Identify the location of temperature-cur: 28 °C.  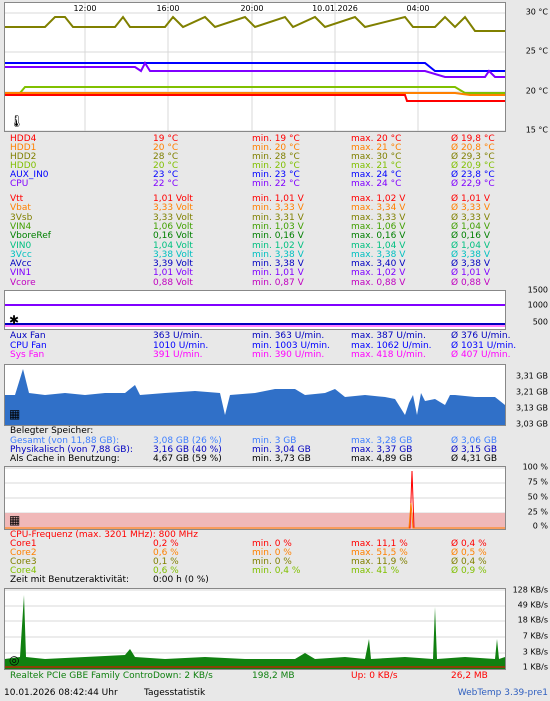
(166, 157).